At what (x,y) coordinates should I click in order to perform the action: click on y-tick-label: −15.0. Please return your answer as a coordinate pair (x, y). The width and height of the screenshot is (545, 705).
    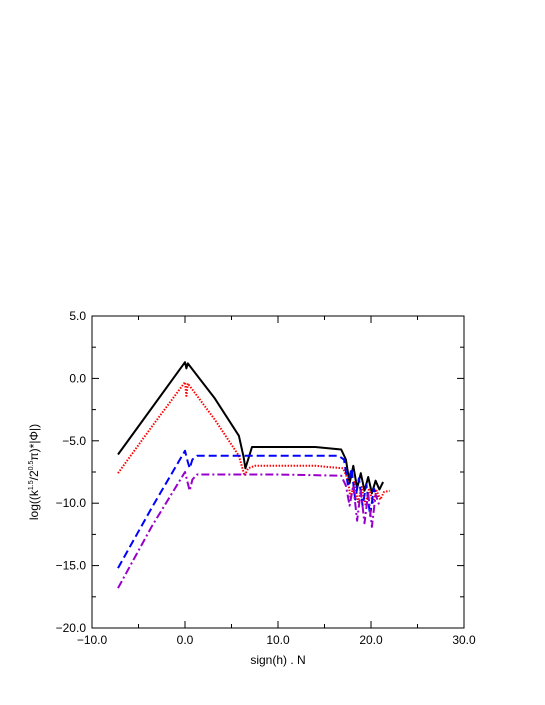
    Looking at the image, I should click on (71, 566).